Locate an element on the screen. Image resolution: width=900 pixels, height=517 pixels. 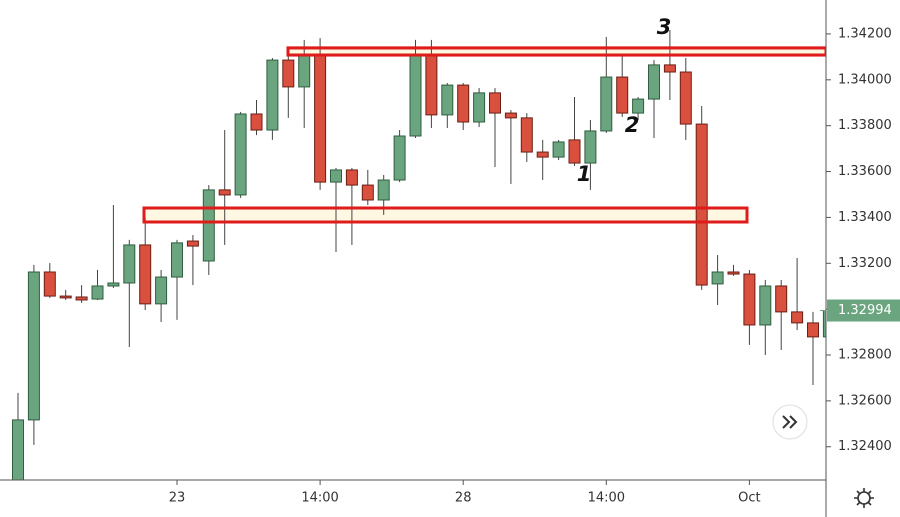
x-tick-label: 28 is located at coordinates (463, 498).